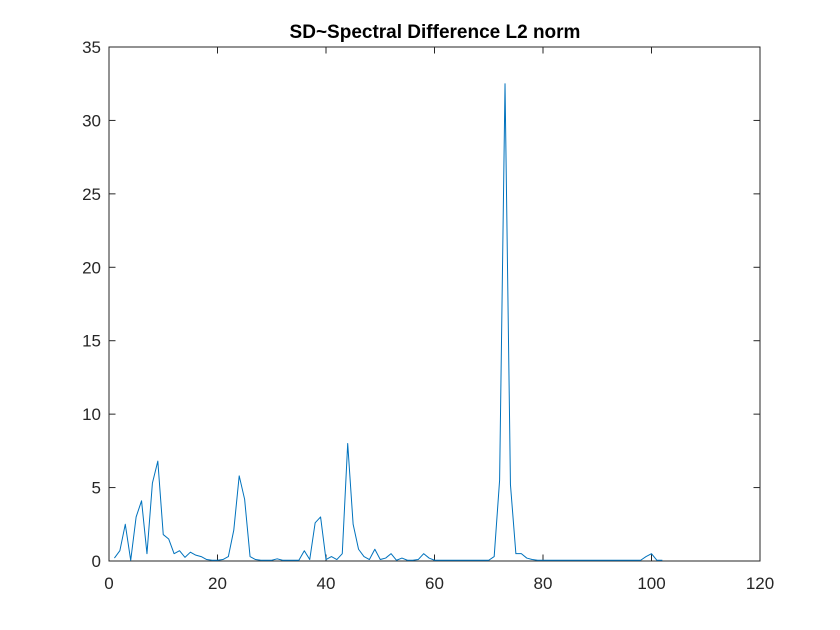 The image size is (840, 630). What do you see at coordinates (91, 341) in the screenshot?
I see `y-tick-label: 15` at bounding box center [91, 341].